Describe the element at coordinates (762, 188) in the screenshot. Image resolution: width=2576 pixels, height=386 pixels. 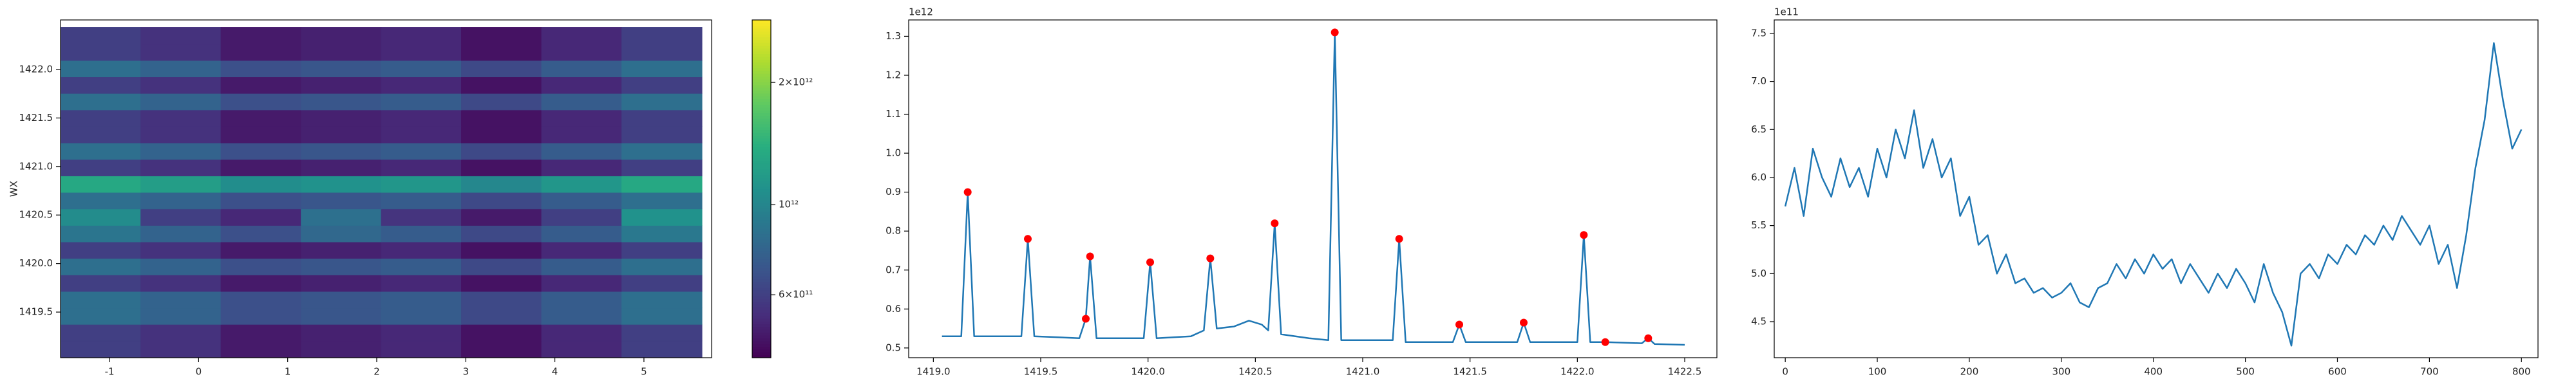
I see `colorbar-frame` at that location.